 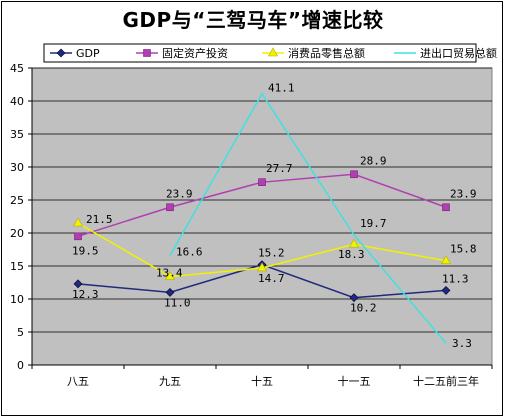 What do you see at coordinates (455, 278) in the screenshot?
I see `series-1-data-label: 11.3` at bounding box center [455, 278].